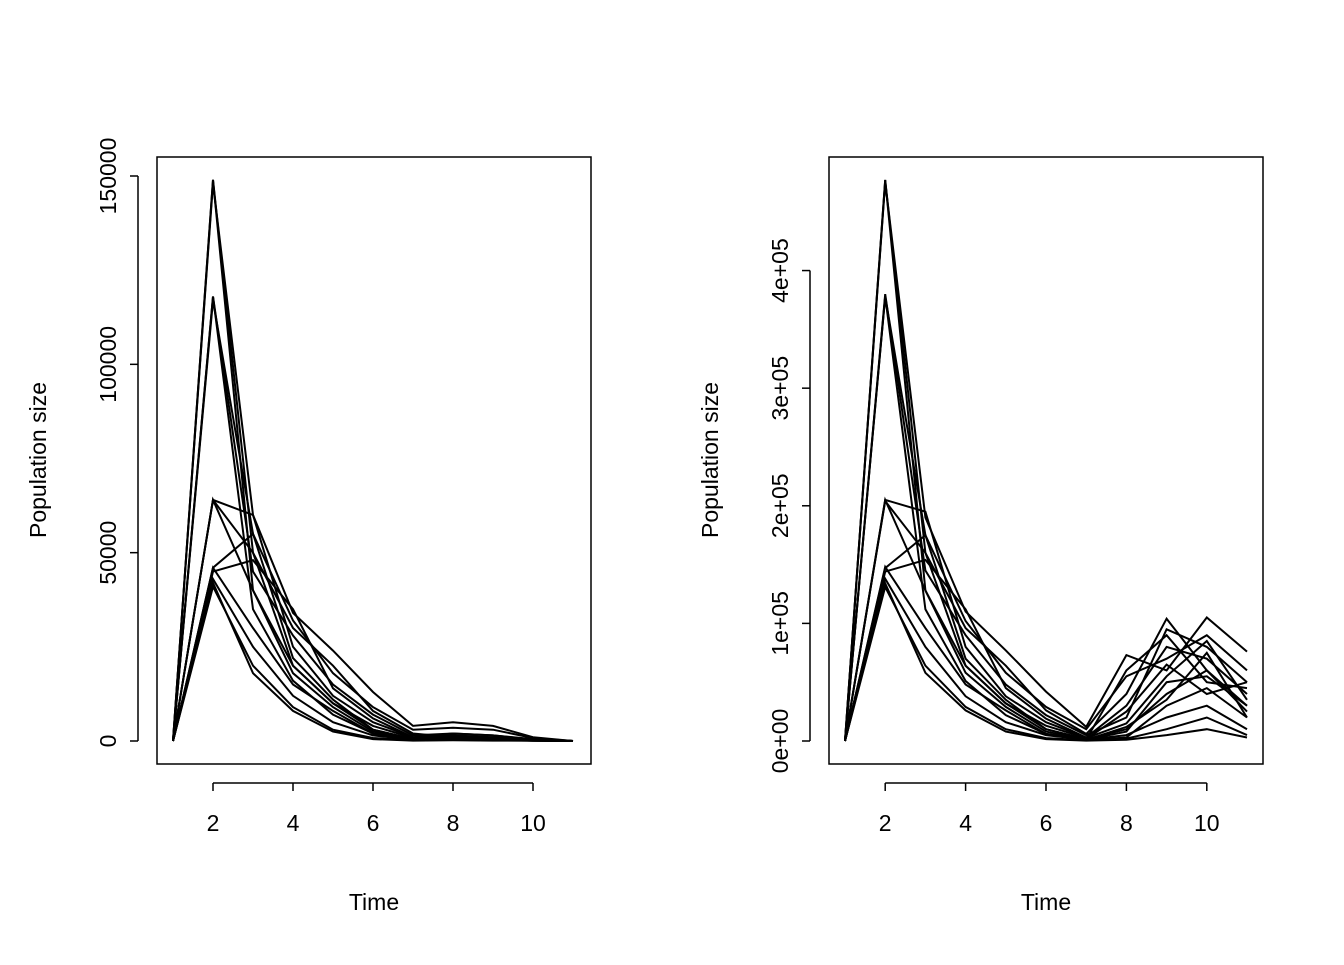 This screenshot has width=1344, height=965. What do you see at coordinates (780, 741) in the screenshot?
I see `y-tick-label: 0e+00` at bounding box center [780, 741].